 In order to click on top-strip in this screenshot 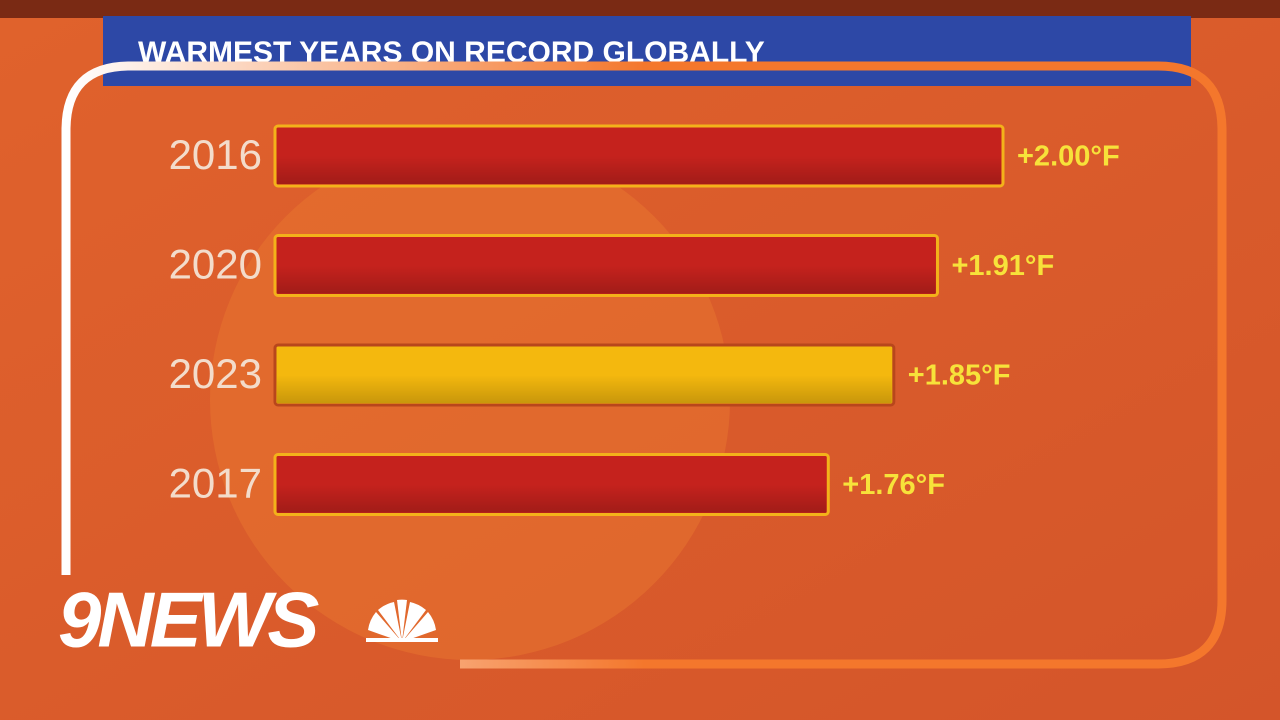, I will do `click(640, 9)`.